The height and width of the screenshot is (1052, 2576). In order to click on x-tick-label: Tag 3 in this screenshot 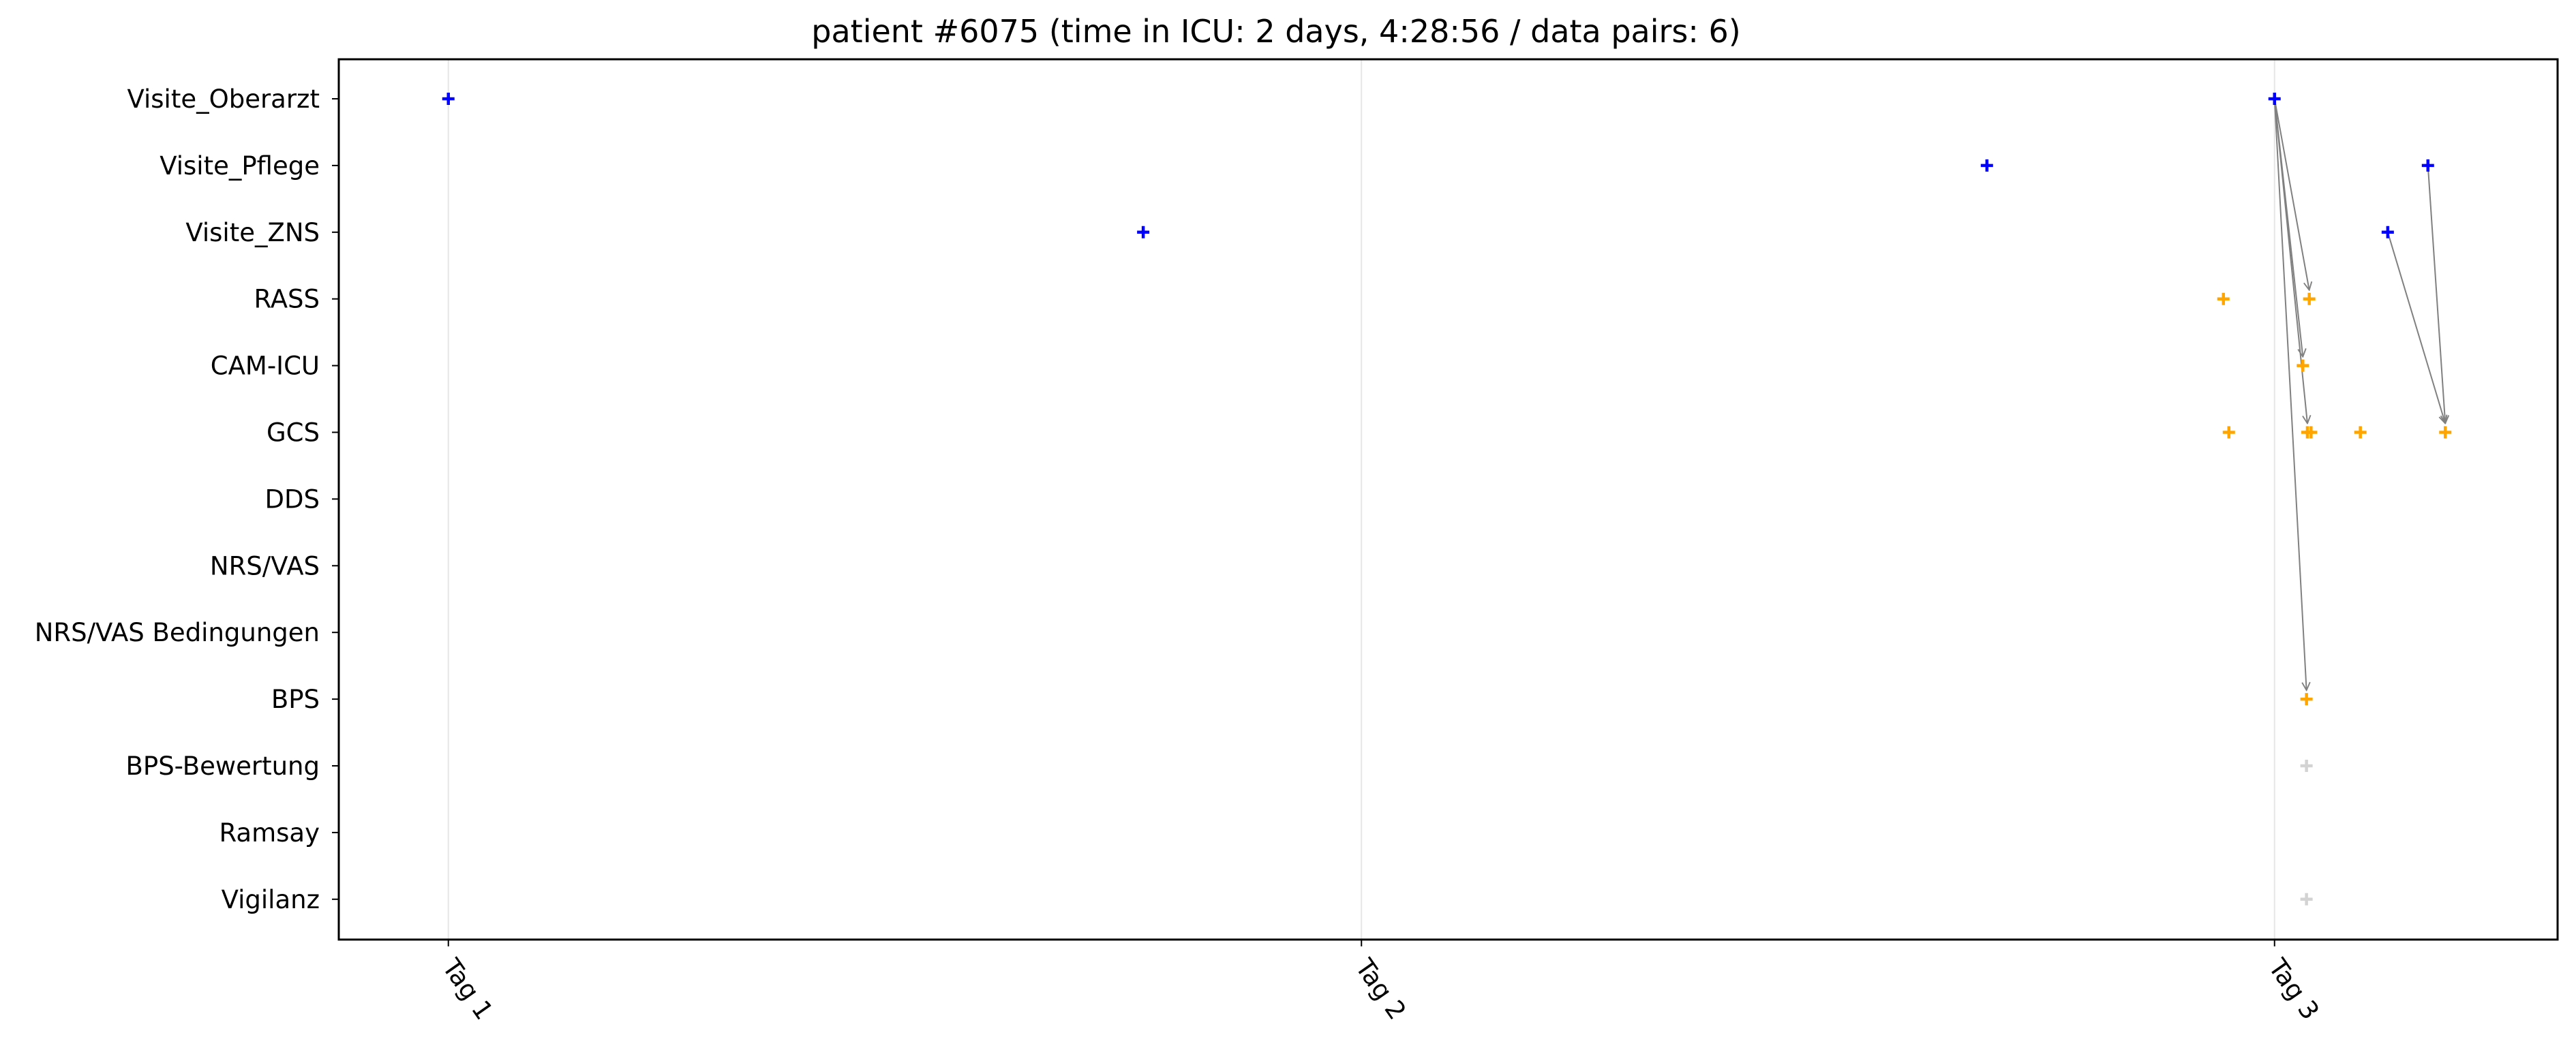, I will do `click(2293, 989)`.